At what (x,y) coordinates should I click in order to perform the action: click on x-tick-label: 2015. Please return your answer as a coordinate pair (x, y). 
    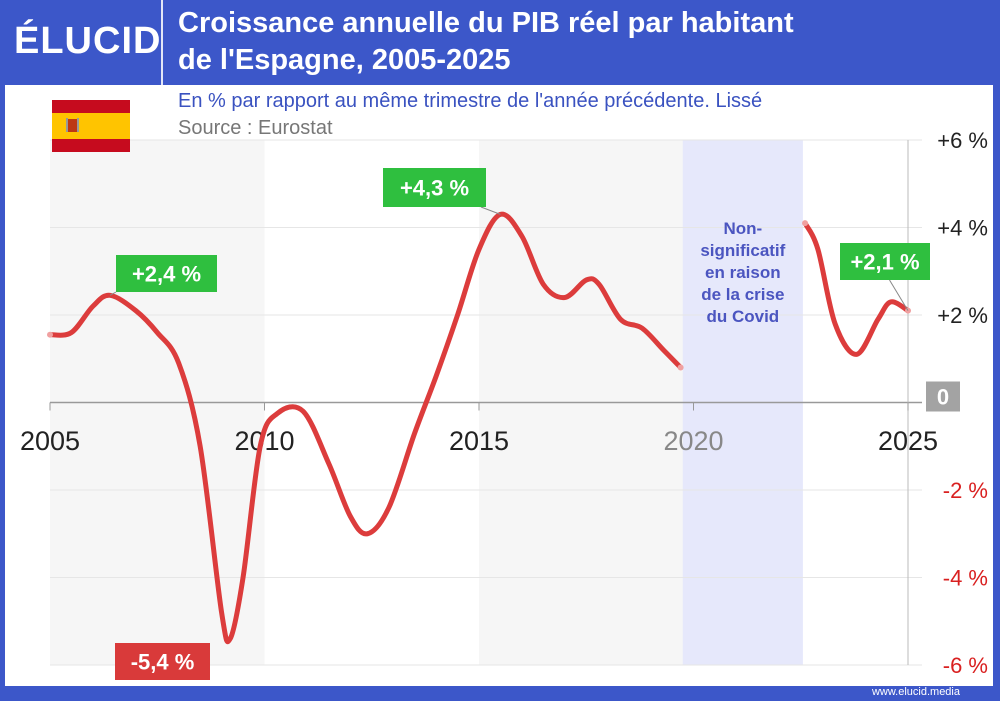
    Looking at the image, I should click on (479, 441).